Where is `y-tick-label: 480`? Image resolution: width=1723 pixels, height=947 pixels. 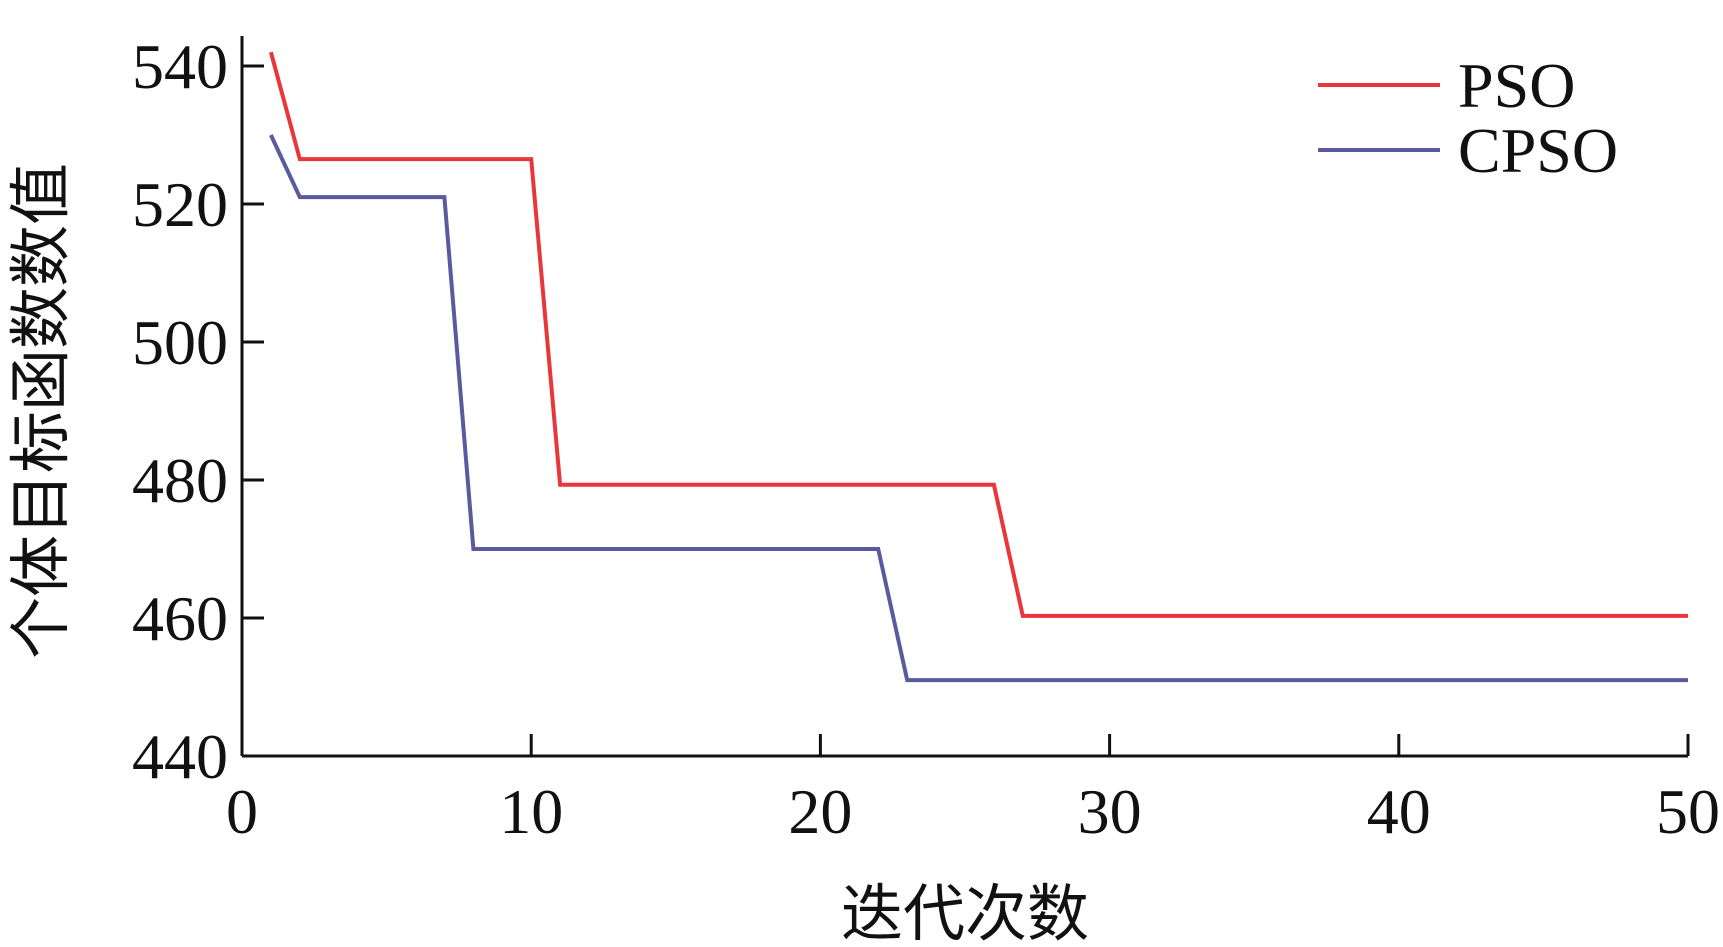
y-tick-label: 480 is located at coordinates (180, 480).